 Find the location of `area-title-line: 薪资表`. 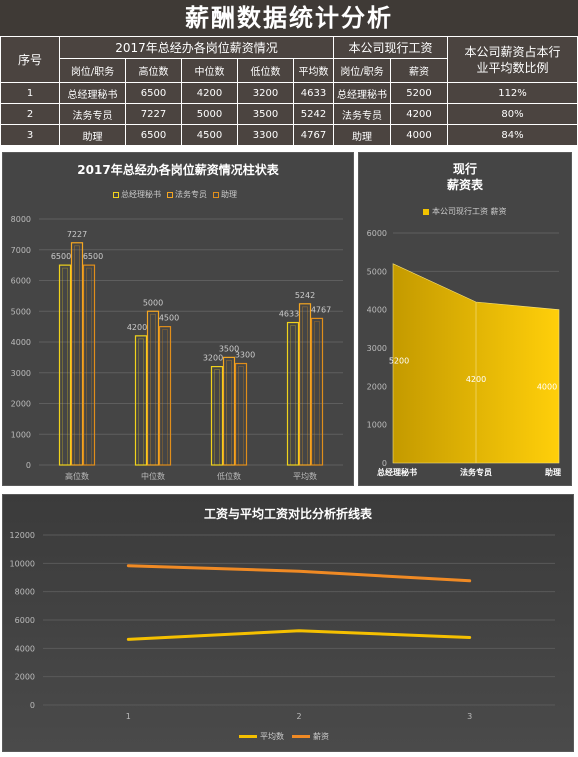

area-title-line: 薪资表 is located at coordinates (464, 185).